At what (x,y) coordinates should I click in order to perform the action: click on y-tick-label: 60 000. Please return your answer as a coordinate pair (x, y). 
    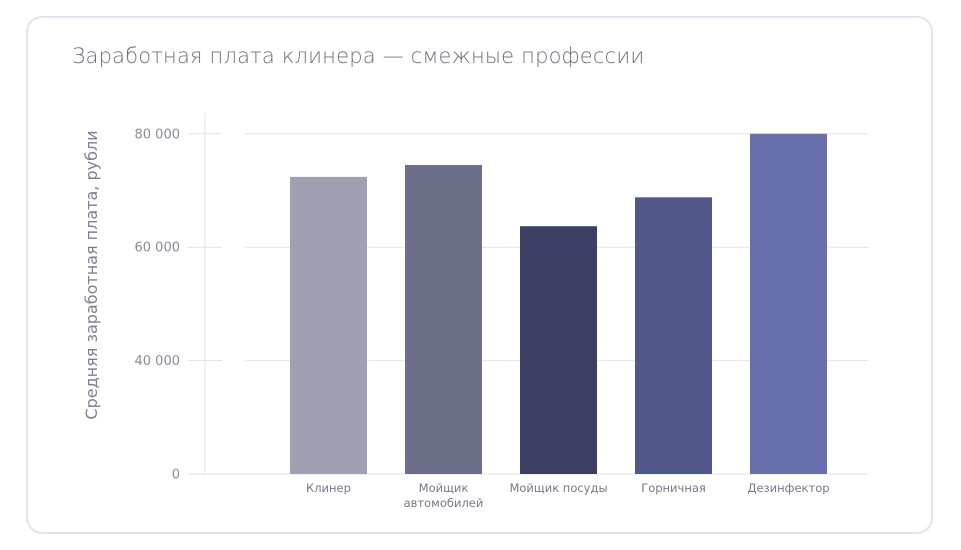
    Looking at the image, I should click on (158, 248).